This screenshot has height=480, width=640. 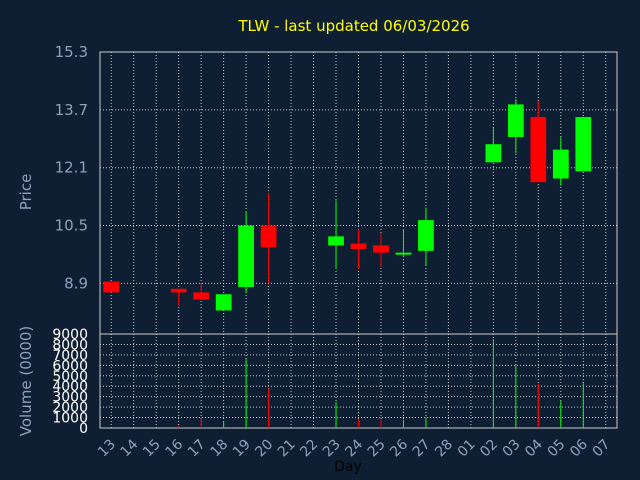 What do you see at coordinates (377, 448) in the screenshot?
I see `x-tick-label: 25` at bounding box center [377, 448].